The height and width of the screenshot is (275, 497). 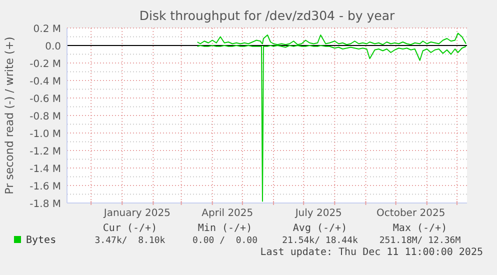 What do you see at coordinates (228, 213) in the screenshot?
I see `x-tick-label: April 2025` at bounding box center [228, 213].